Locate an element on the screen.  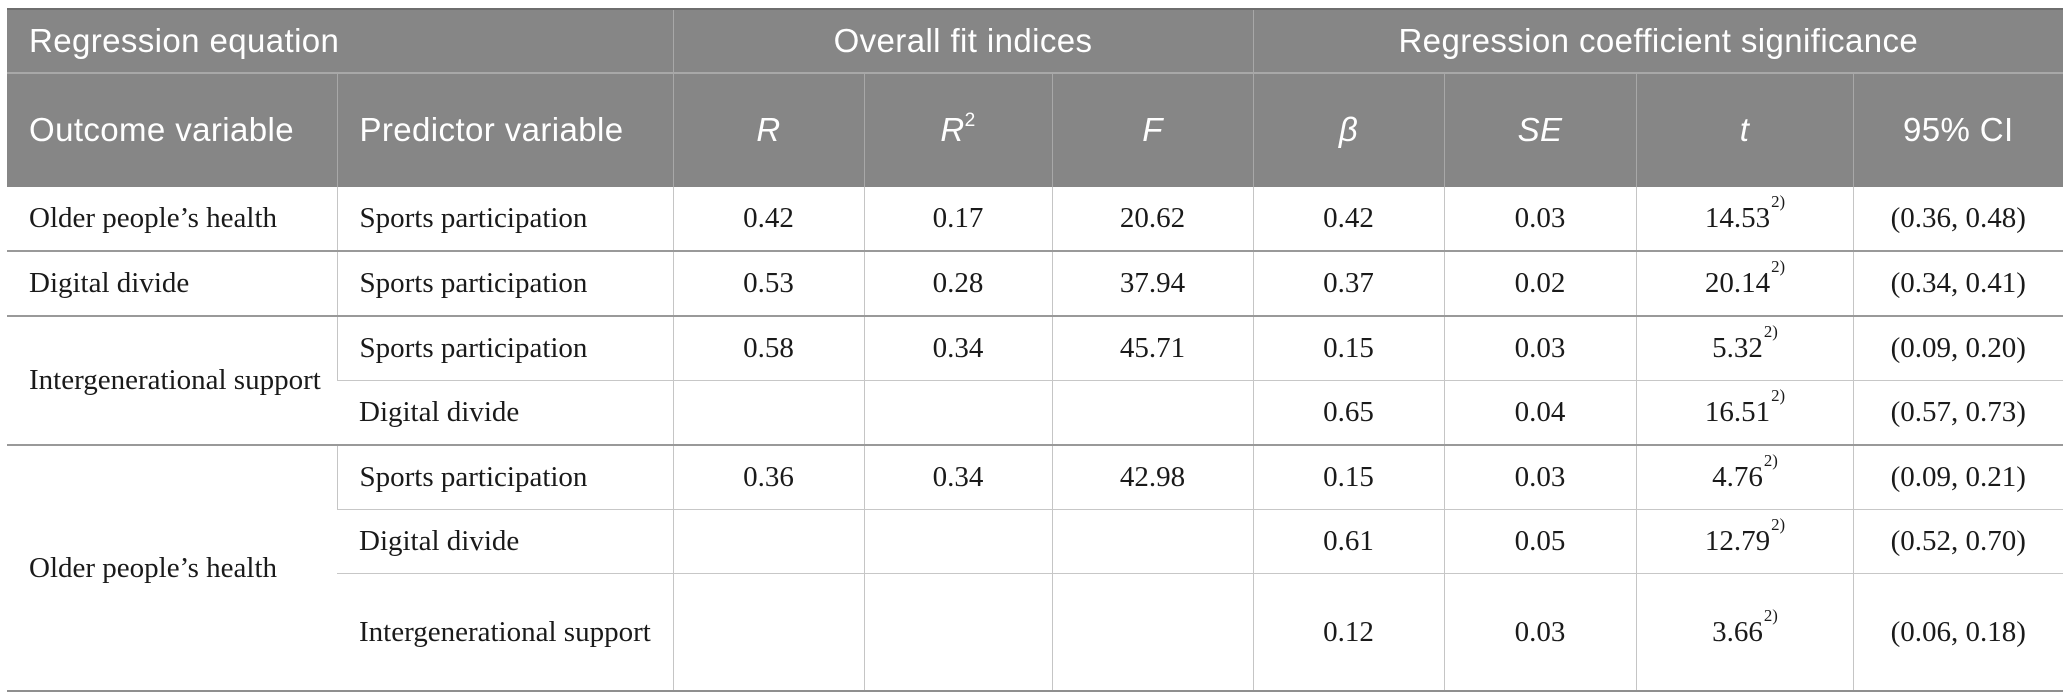
cell-r2: 0.28 is located at coordinates (957, 284).